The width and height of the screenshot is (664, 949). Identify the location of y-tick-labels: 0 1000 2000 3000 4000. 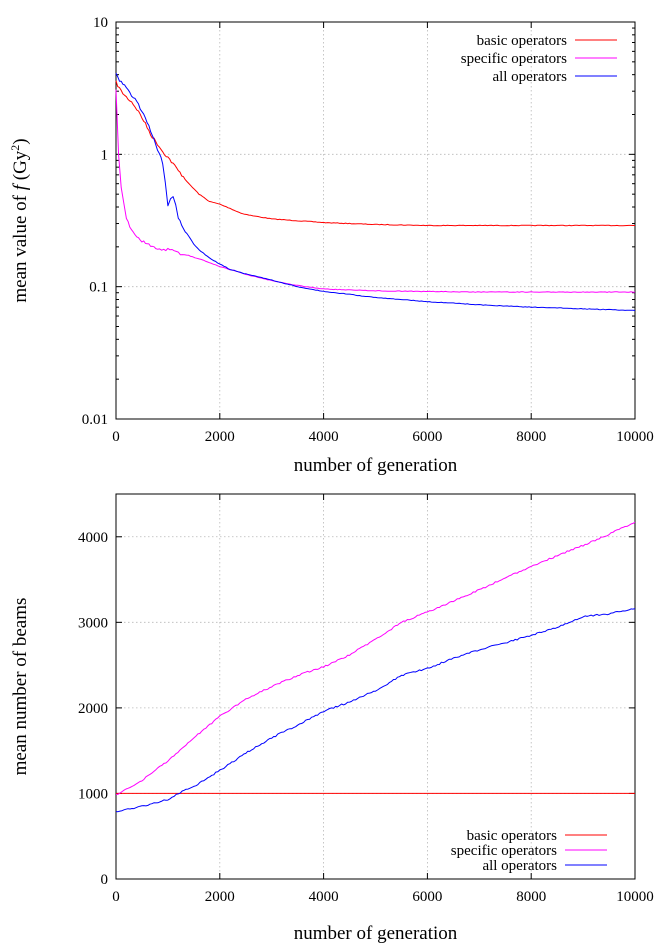
(93, 709).